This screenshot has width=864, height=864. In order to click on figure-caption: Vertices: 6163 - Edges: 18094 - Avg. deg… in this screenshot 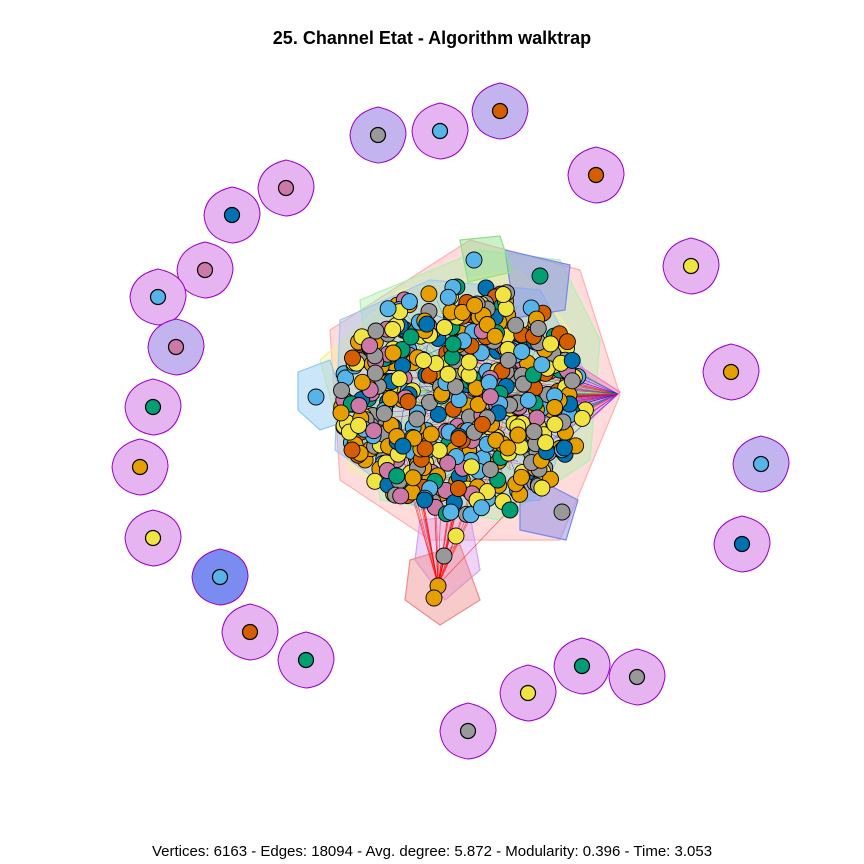, I will do `click(432, 851)`.